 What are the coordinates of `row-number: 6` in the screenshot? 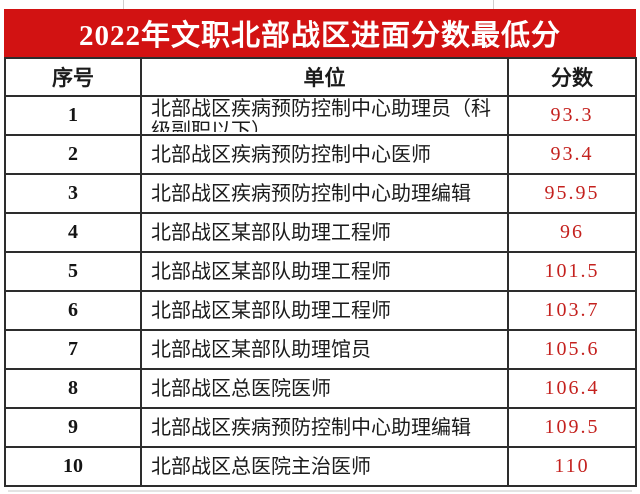 It's located at (73, 310).